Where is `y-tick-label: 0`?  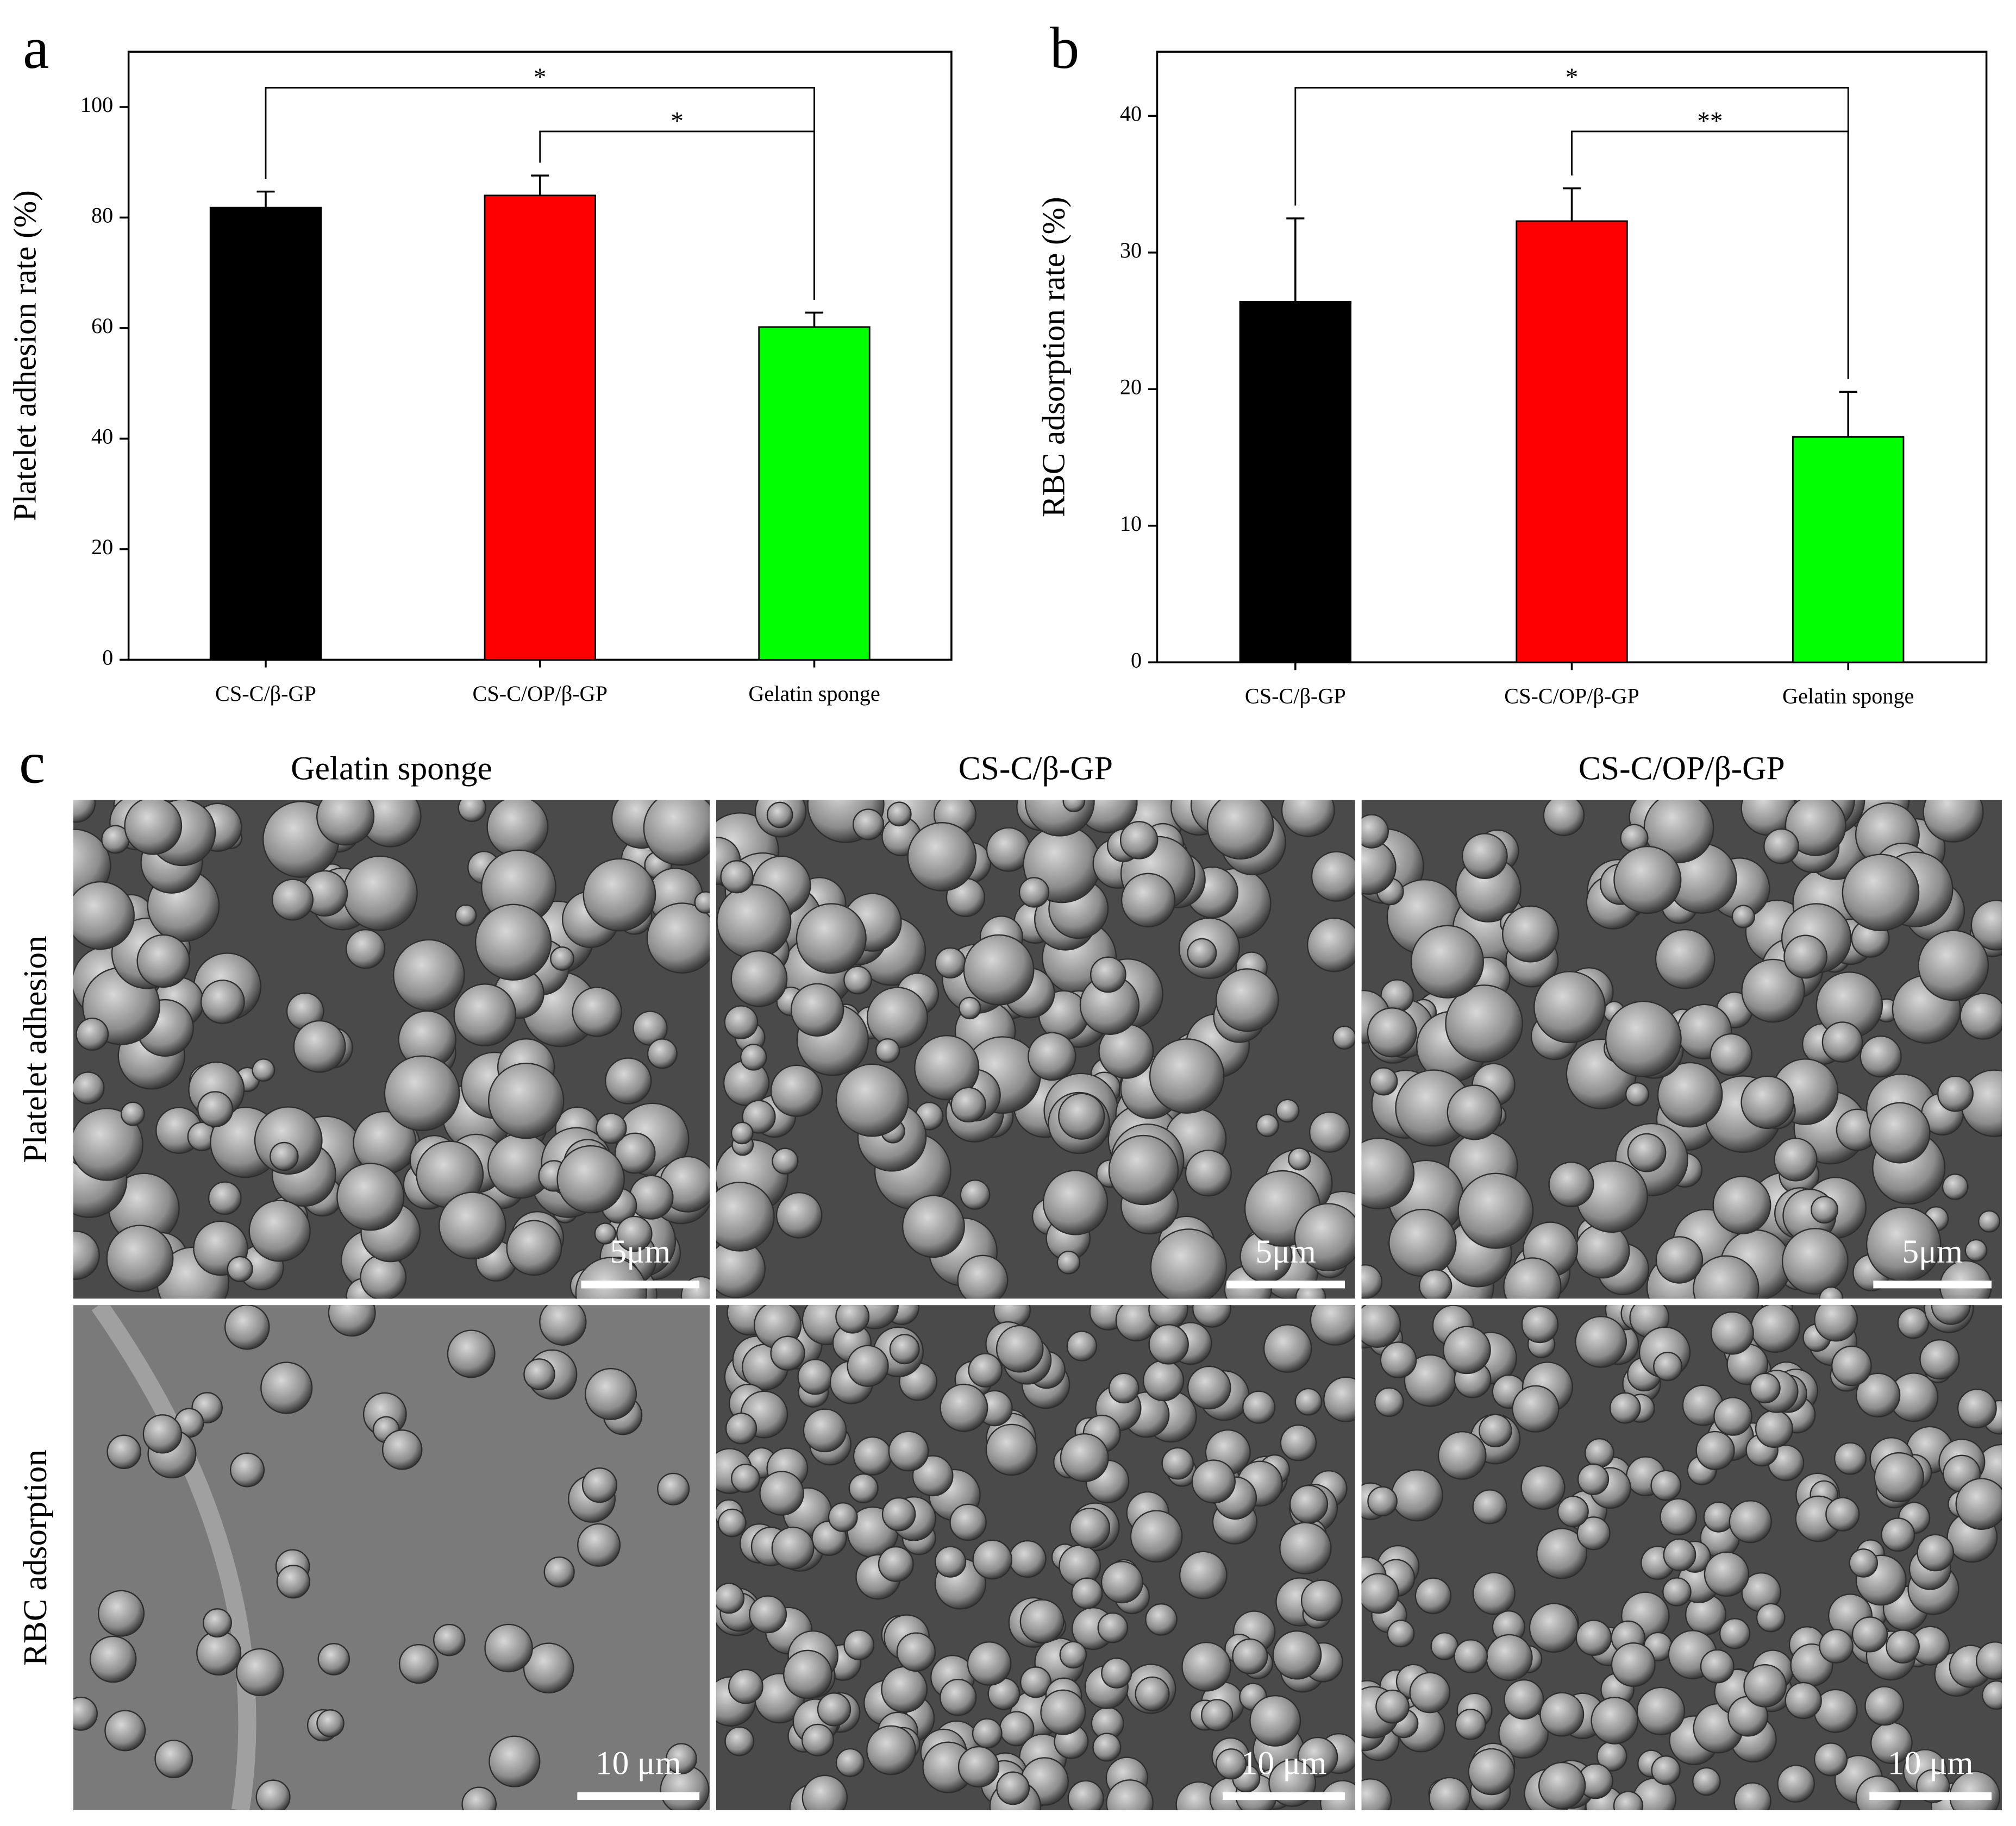
y-tick-label: 0 is located at coordinates (107, 658).